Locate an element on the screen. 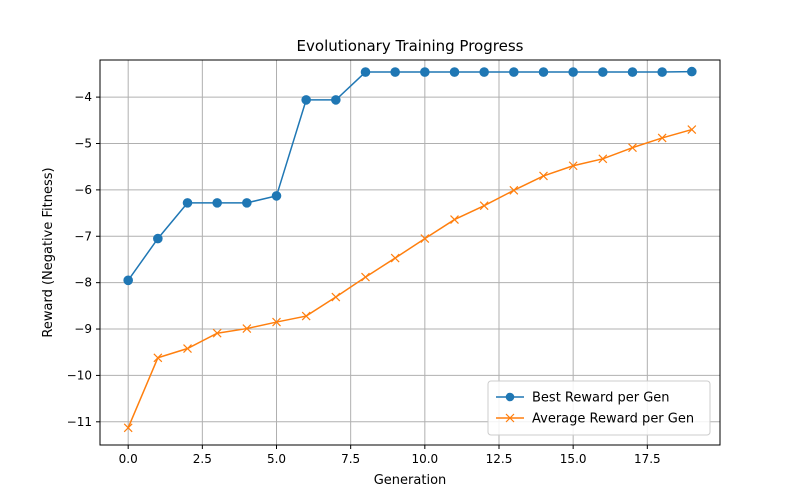 The width and height of the screenshot is (800, 500). x-tick-label: 7.5 is located at coordinates (350, 459).